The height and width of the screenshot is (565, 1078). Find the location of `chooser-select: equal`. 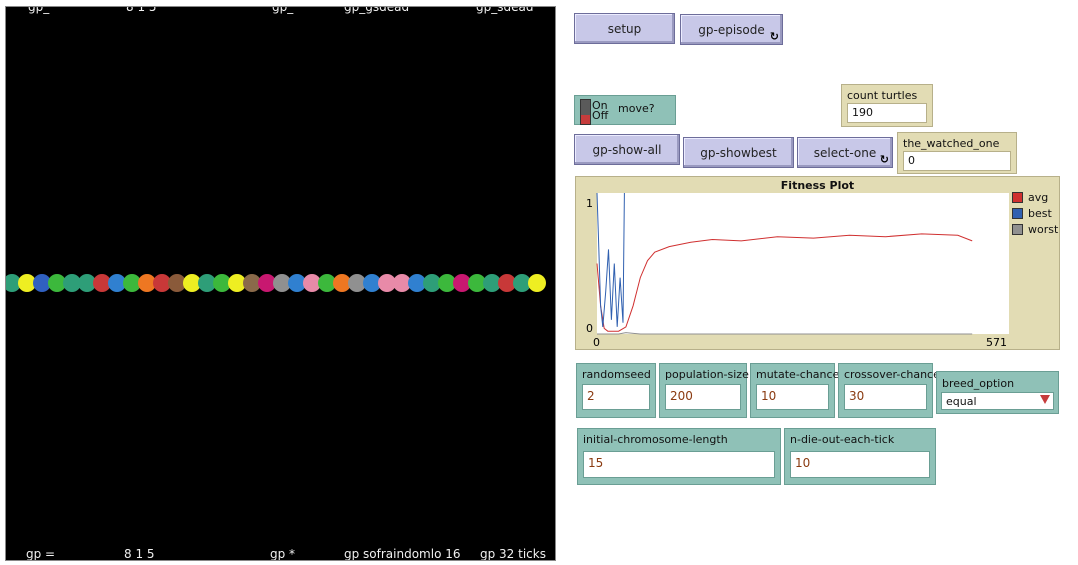

chooser-select: equal is located at coordinates (997, 401).